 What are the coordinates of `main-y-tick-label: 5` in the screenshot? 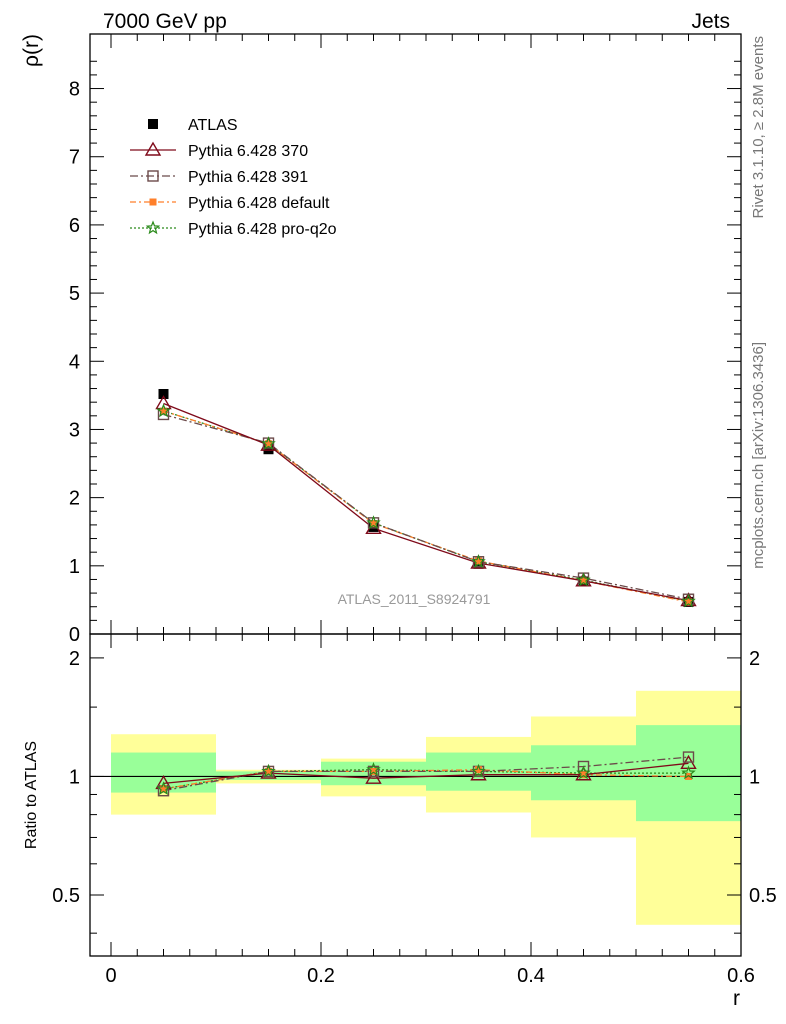 It's located at (74, 294).